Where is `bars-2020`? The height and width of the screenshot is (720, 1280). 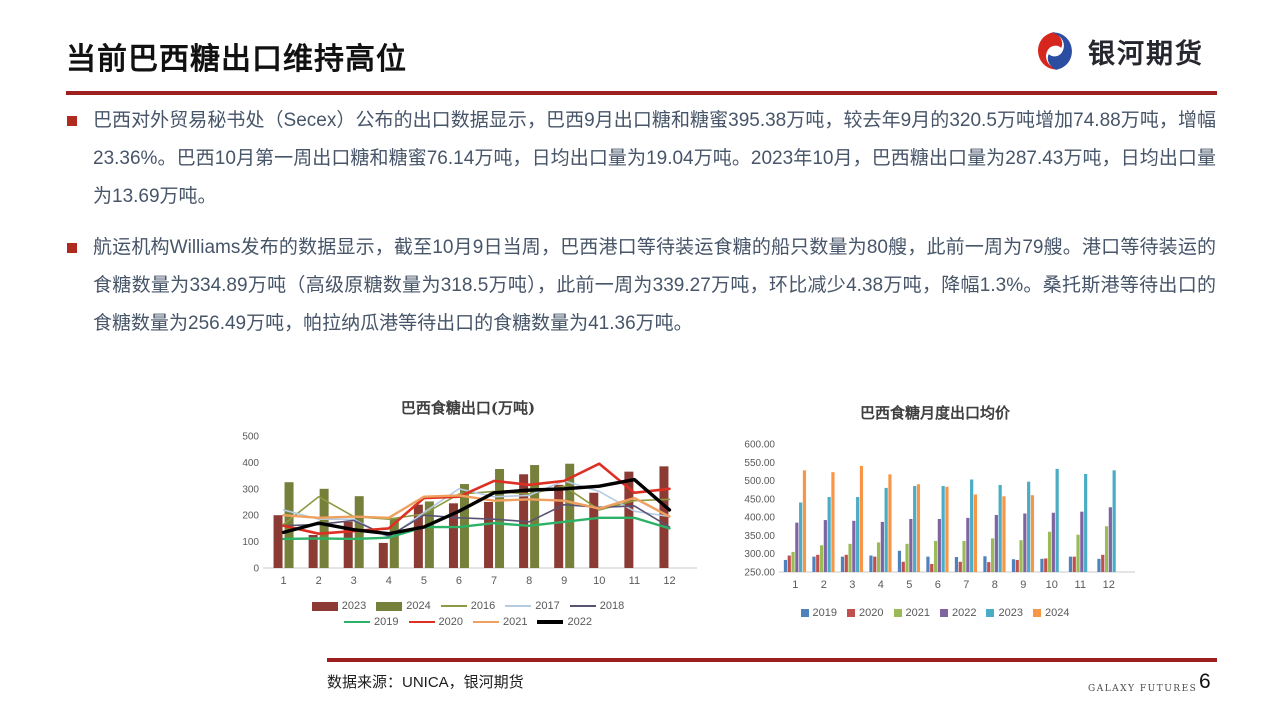
bars-2020 is located at coordinates (946, 563).